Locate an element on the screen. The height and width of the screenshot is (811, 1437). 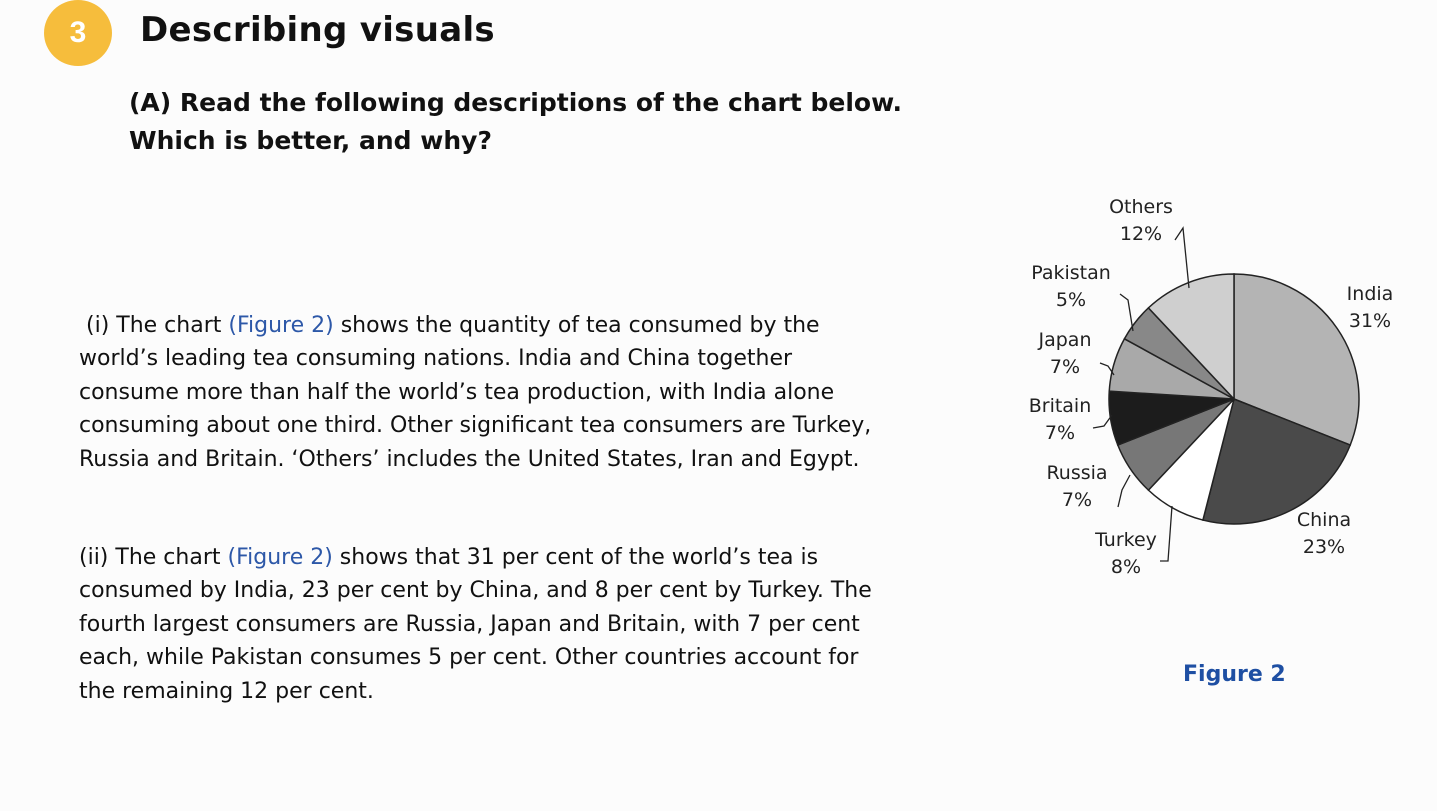
description-ii-lead: (ii) The chart is located at coordinates (153, 557).